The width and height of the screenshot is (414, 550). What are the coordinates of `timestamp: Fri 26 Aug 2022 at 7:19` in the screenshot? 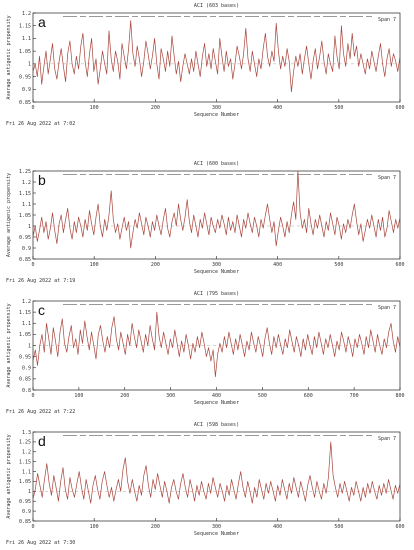 It's located at (40, 281).